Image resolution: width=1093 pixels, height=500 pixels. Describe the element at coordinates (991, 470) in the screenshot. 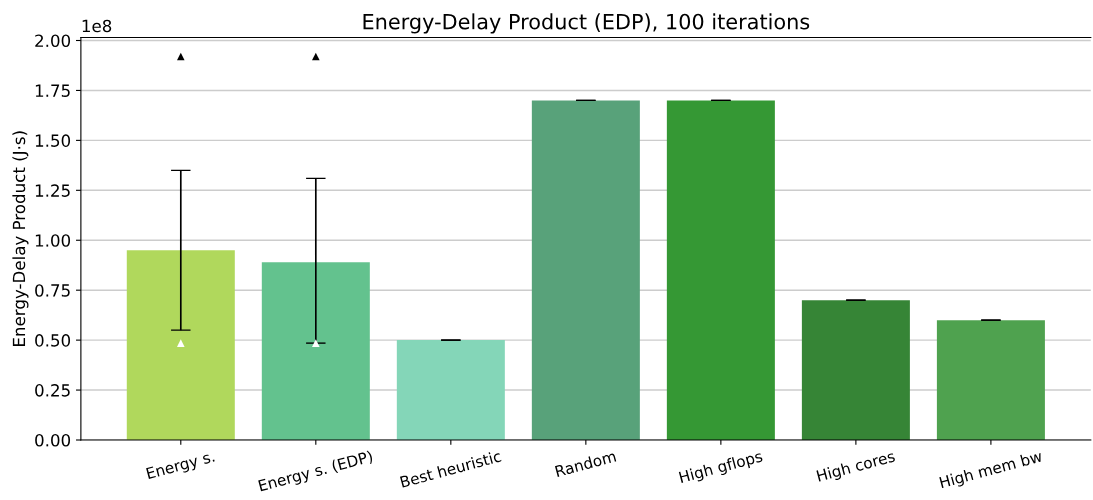

I see `x-tick-label: High mem bw` at that location.